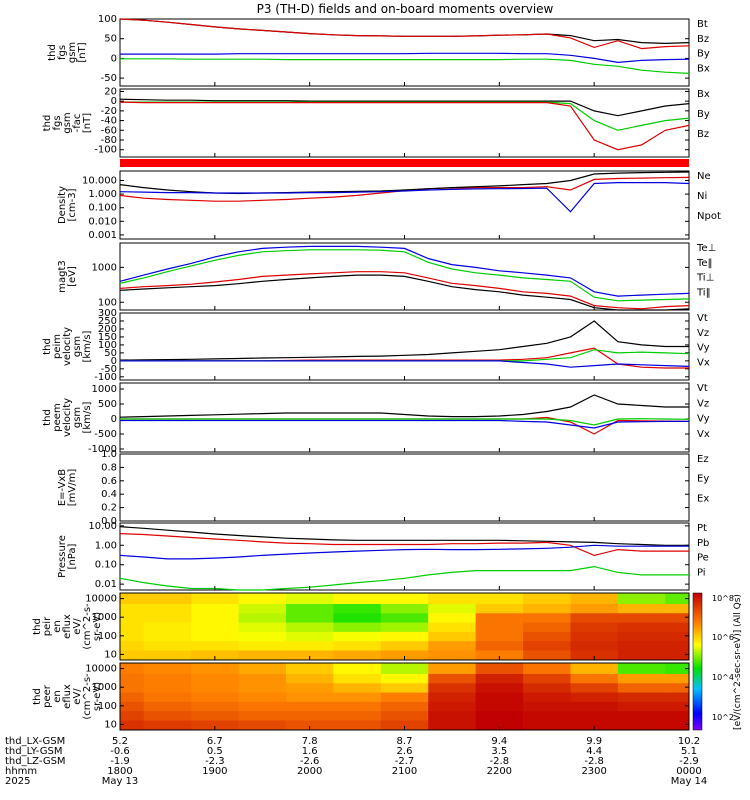  I want to click on colorbar-tick-2: 10^4, so click(723, 677).